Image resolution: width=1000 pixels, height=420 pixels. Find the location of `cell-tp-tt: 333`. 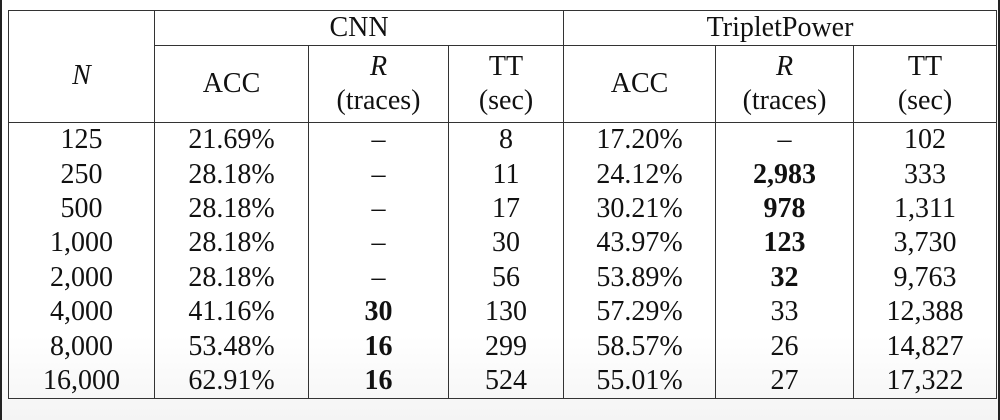

cell-tp-tt: 333 is located at coordinates (925, 174).